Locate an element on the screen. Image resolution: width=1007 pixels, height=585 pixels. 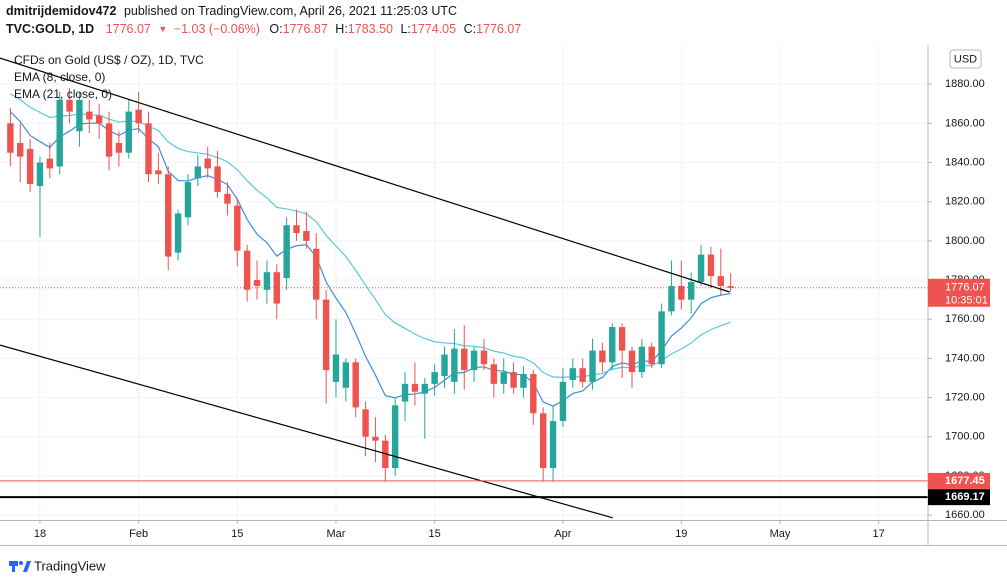
x-tick-label: Feb is located at coordinates (138, 534).